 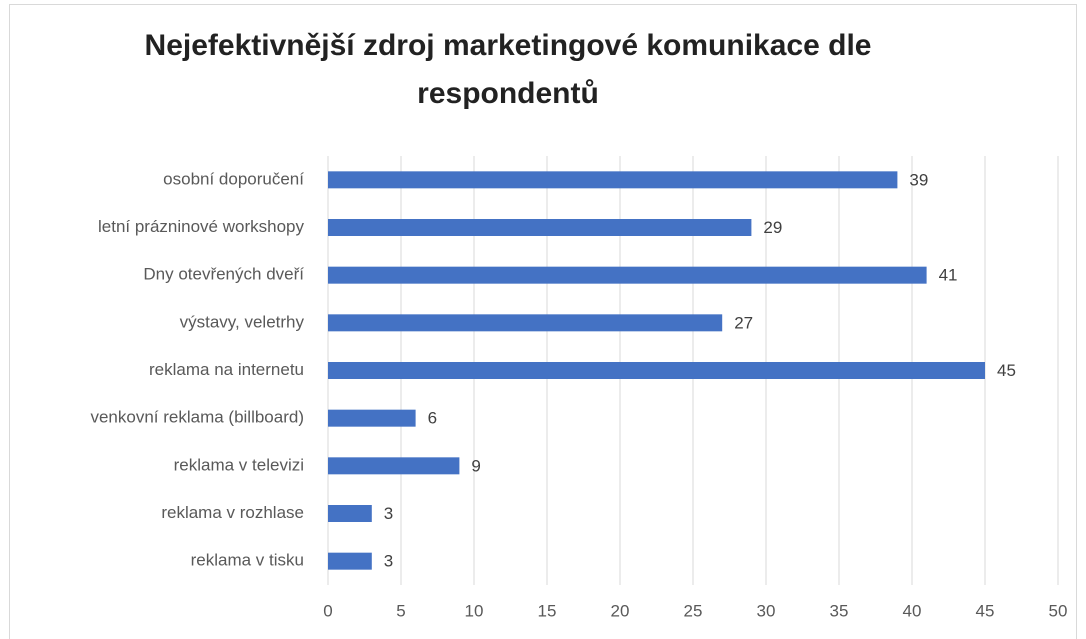 I want to click on x-tick-label: 10, so click(x=474, y=610).